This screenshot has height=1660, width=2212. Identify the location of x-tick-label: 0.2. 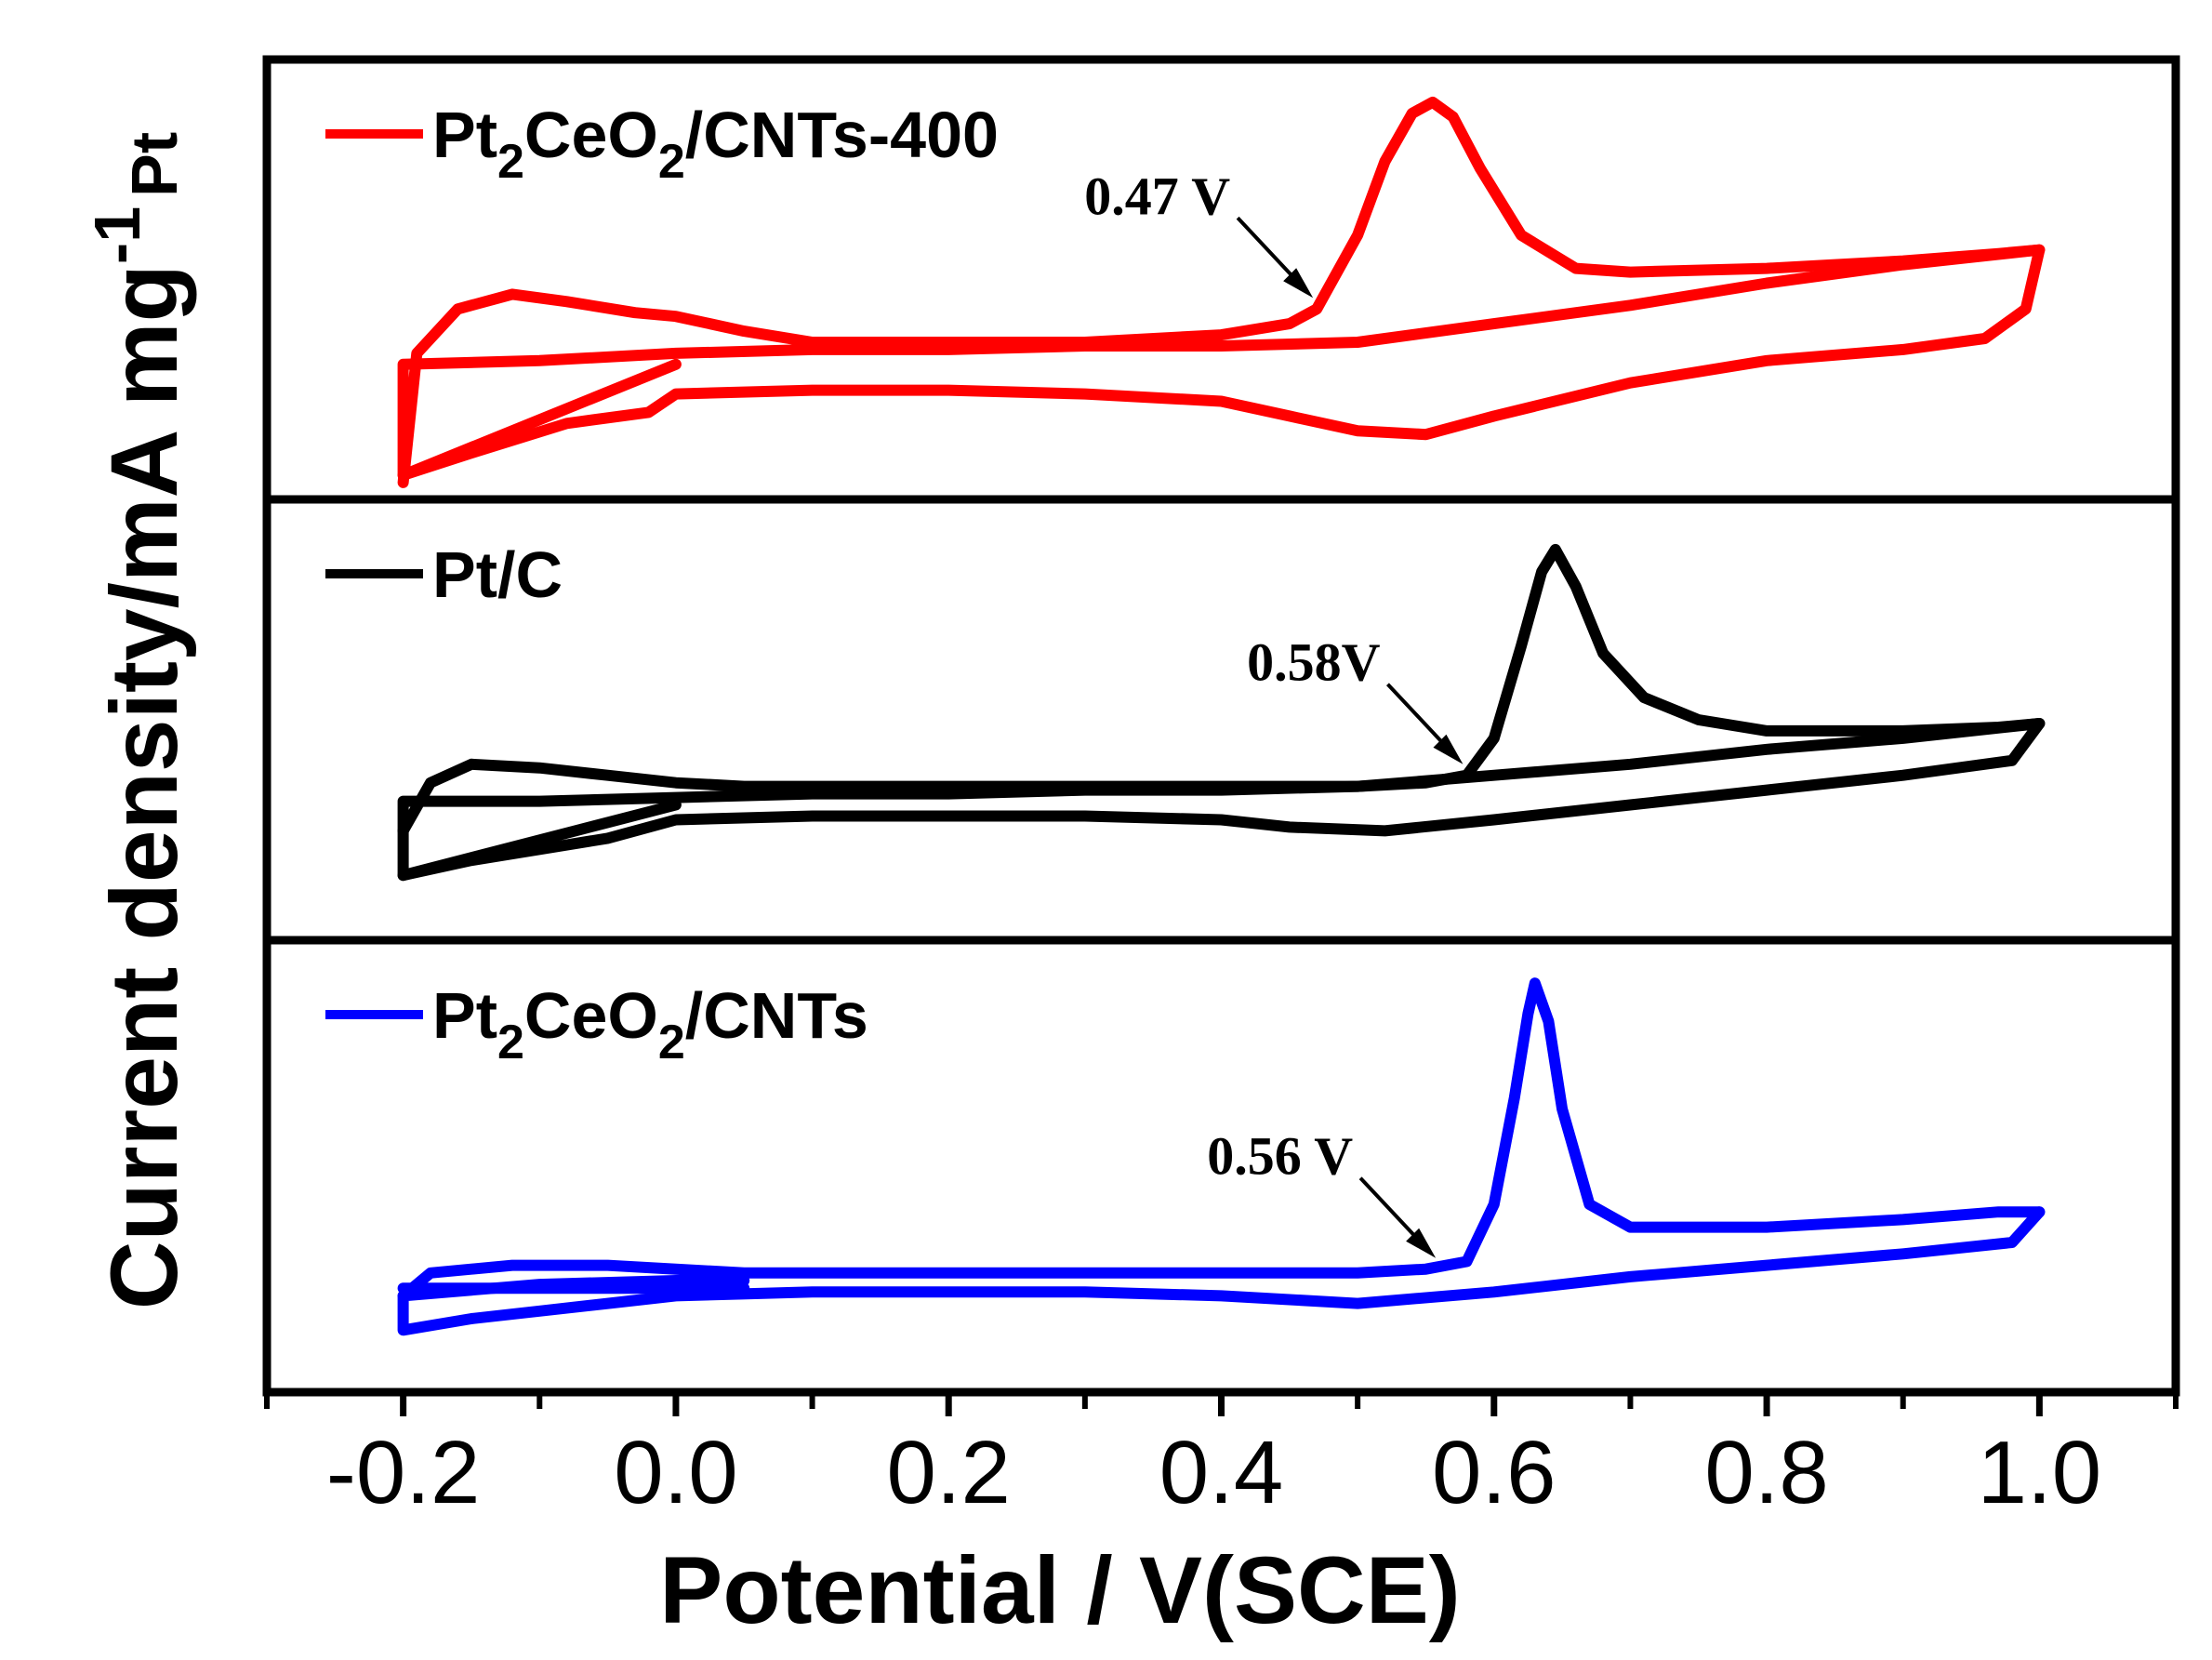
(948, 1472).